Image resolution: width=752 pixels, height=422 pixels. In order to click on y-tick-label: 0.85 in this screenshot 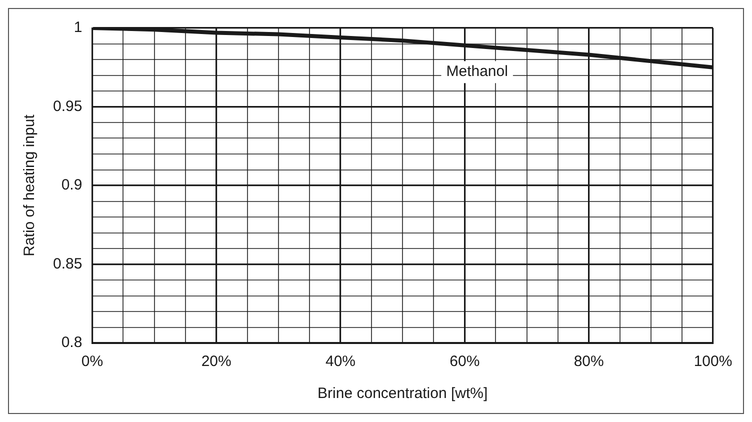, I will do `click(67, 263)`.